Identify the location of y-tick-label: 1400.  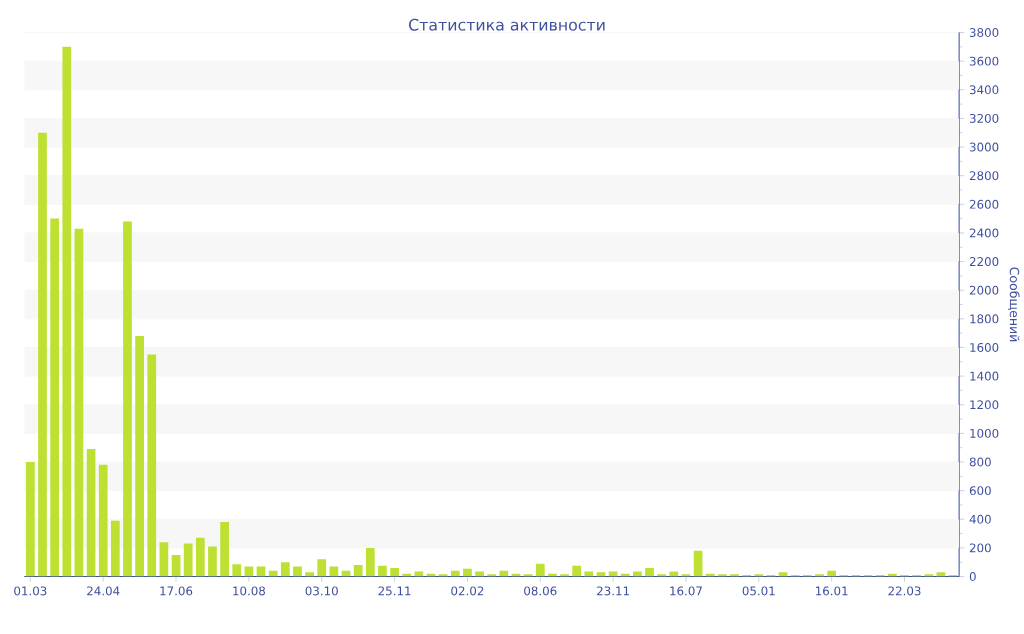
(984, 376).